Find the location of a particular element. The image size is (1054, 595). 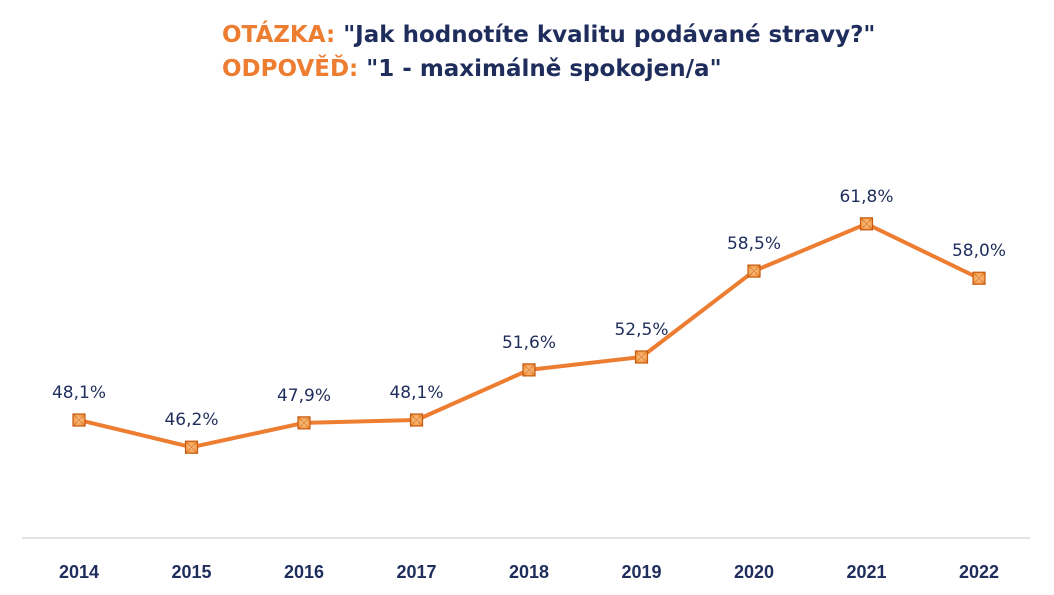

data-label-2016: 47,9% is located at coordinates (304, 396).